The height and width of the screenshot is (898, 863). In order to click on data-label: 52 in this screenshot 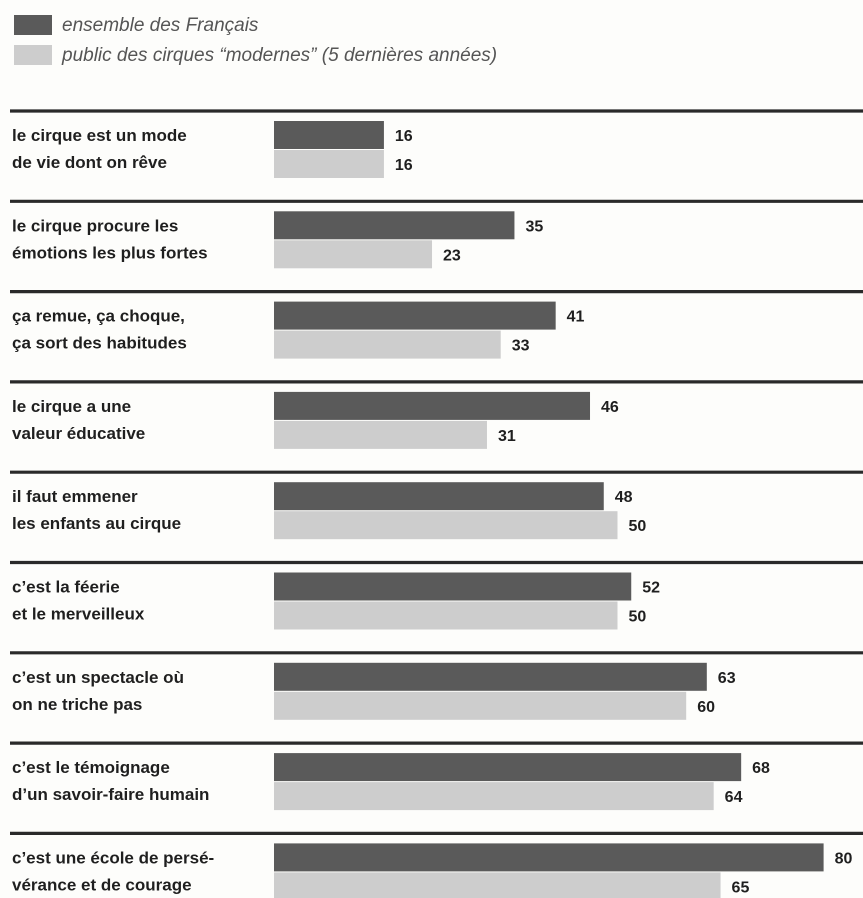, I will do `click(651, 588)`.